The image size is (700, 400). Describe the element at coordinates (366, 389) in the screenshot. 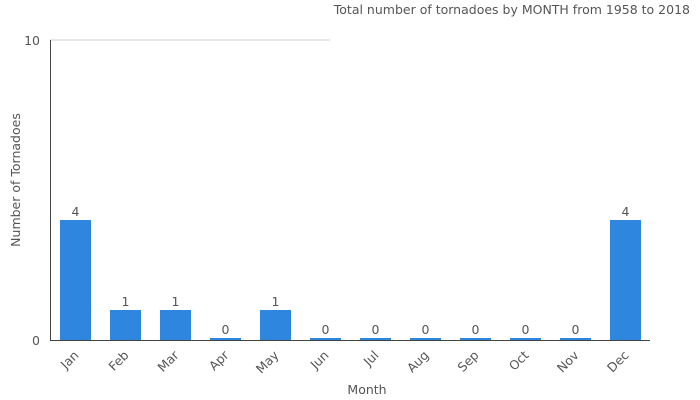

I see `x-axis-label: Month` at that location.